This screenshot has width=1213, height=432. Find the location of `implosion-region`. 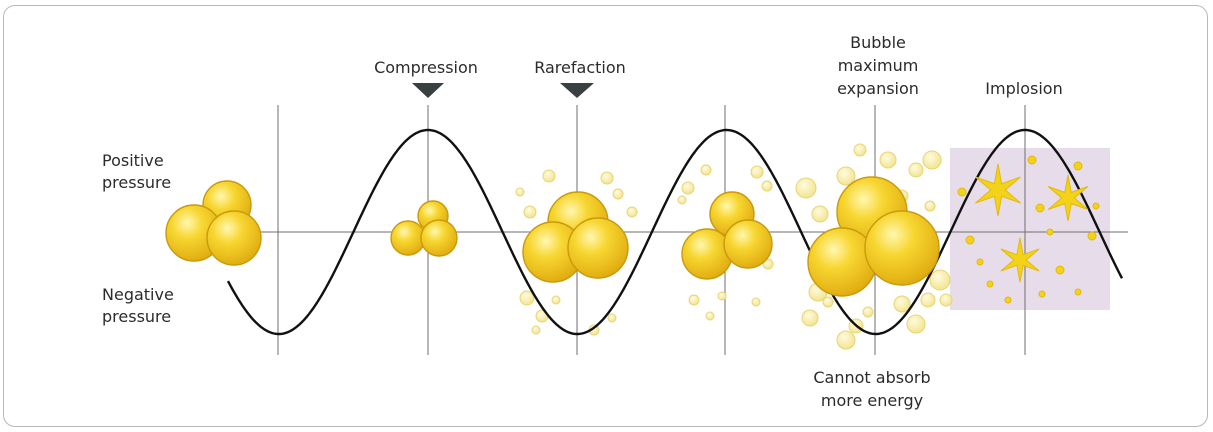

implosion-region is located at coordinates (1030, 229).